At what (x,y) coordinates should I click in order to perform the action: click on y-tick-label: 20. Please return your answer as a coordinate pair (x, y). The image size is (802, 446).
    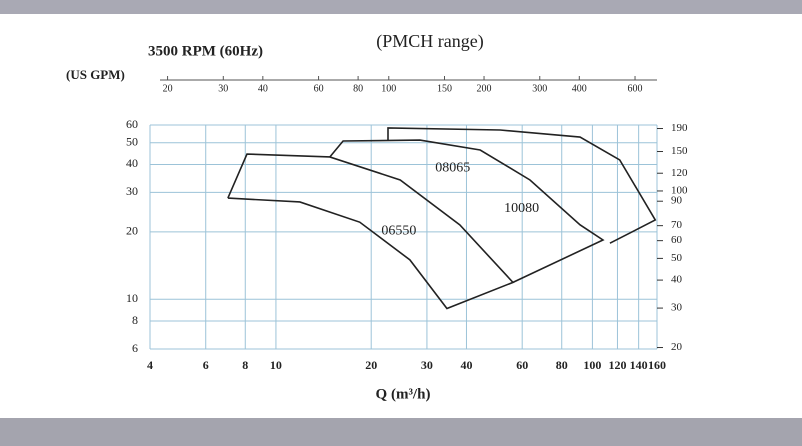
    Looking at the image, I should click on (132, 231).